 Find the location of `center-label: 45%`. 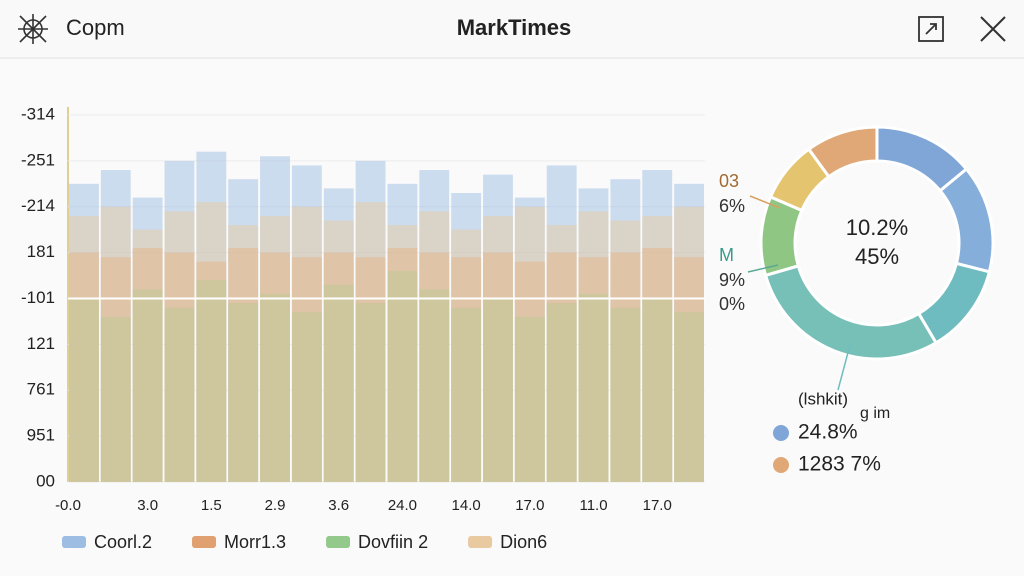

center-label: 45% is located at coordinates (877, 256).